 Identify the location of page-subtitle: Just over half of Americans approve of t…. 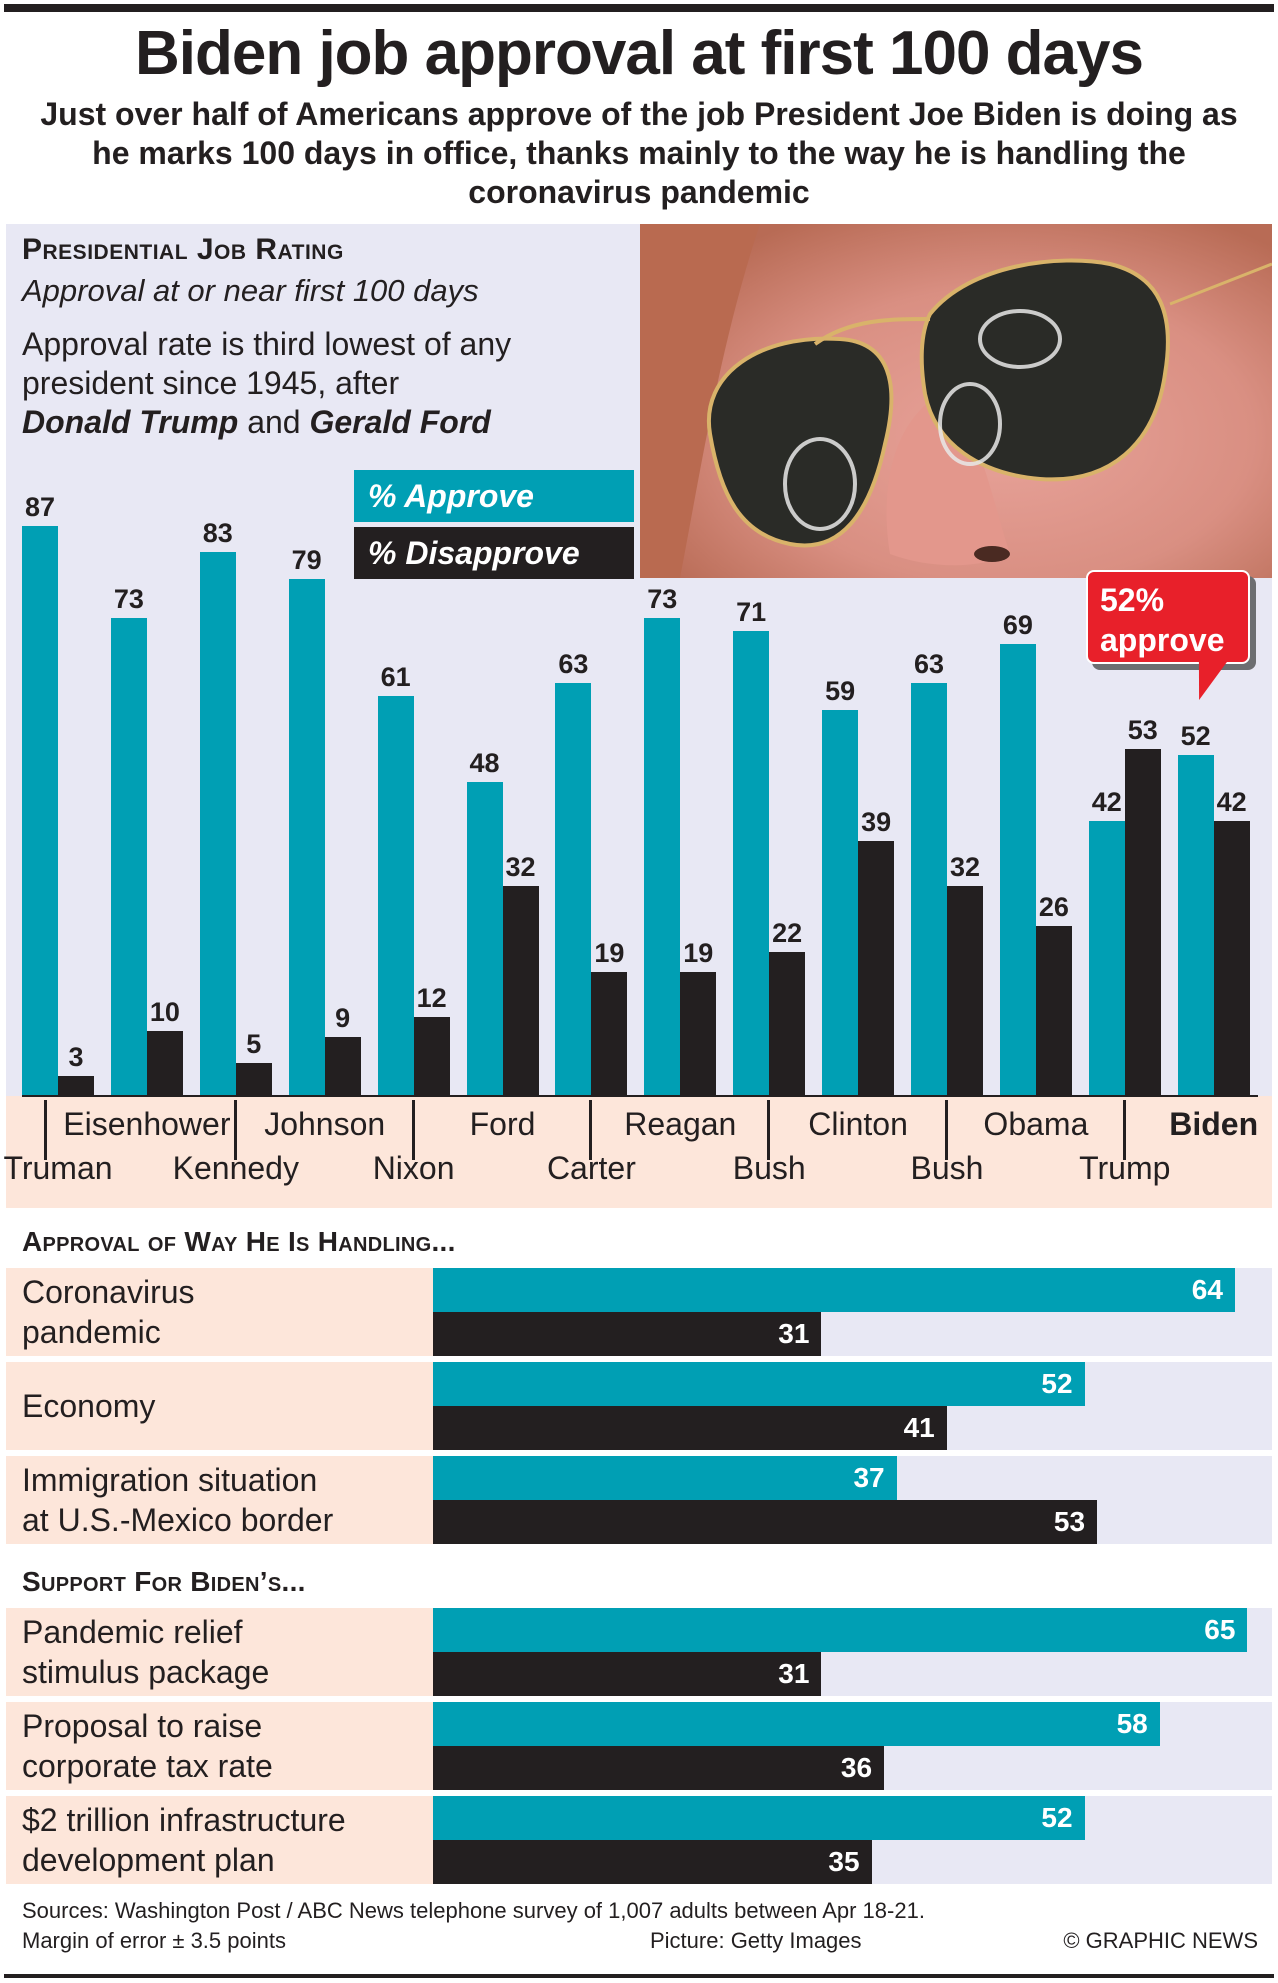
(639, 153).